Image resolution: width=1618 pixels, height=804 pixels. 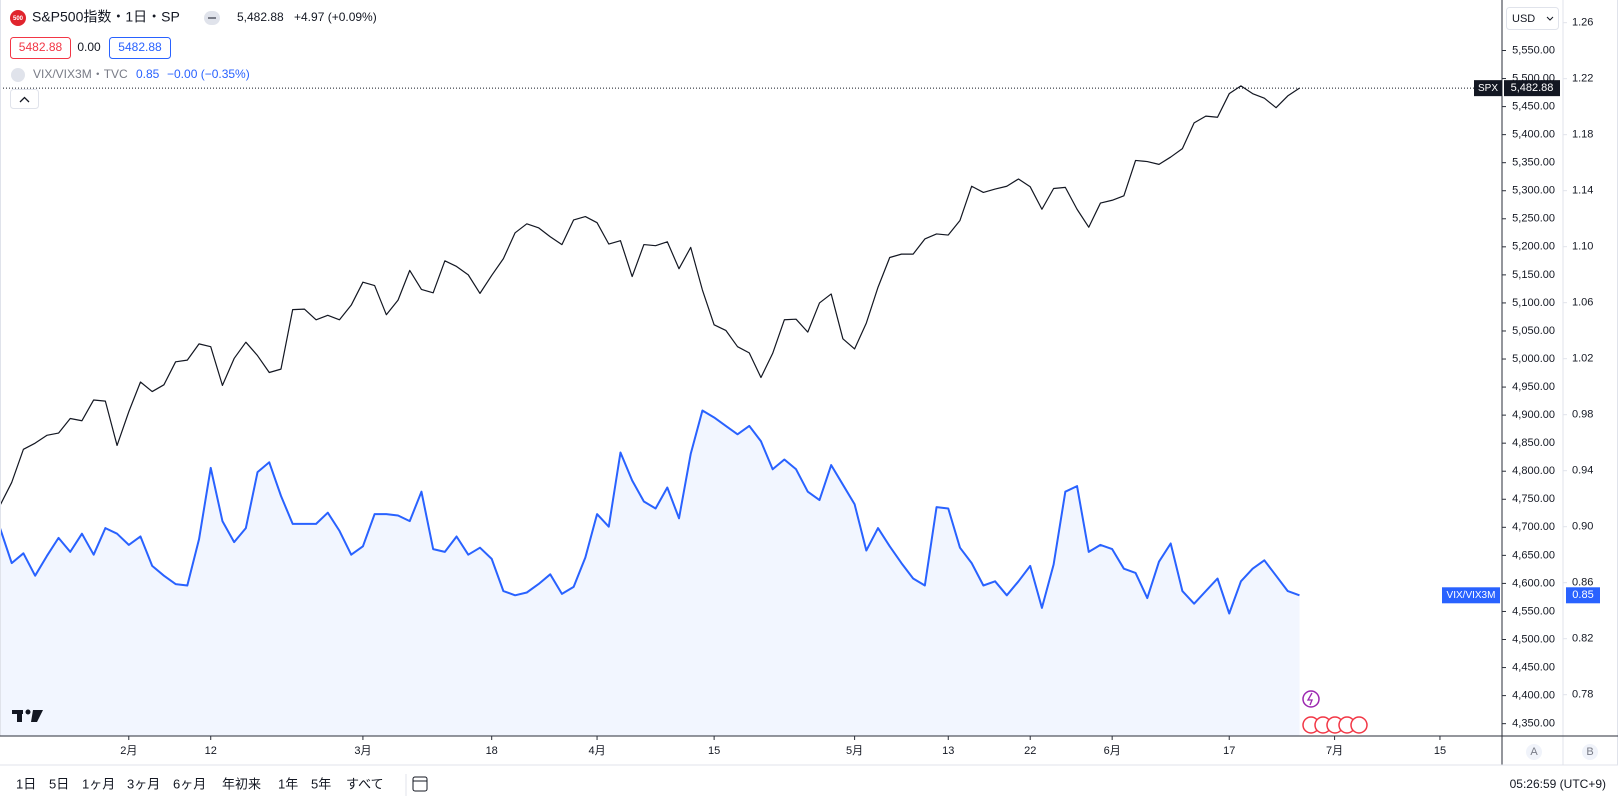 I want to click on y-tick-label: 5,000.00, so click(x=1533, y=359).